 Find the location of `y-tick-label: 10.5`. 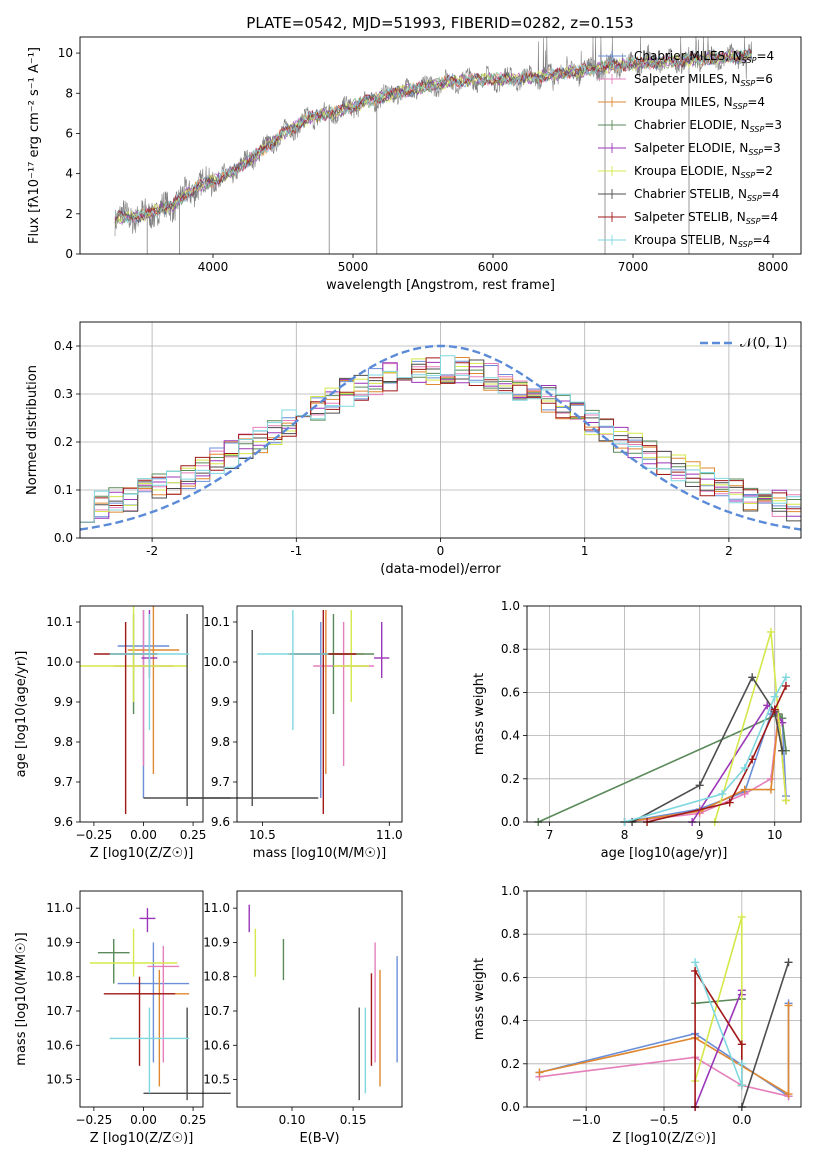

y-tick-label: 10.5 is located at coordinates (59, 1080).